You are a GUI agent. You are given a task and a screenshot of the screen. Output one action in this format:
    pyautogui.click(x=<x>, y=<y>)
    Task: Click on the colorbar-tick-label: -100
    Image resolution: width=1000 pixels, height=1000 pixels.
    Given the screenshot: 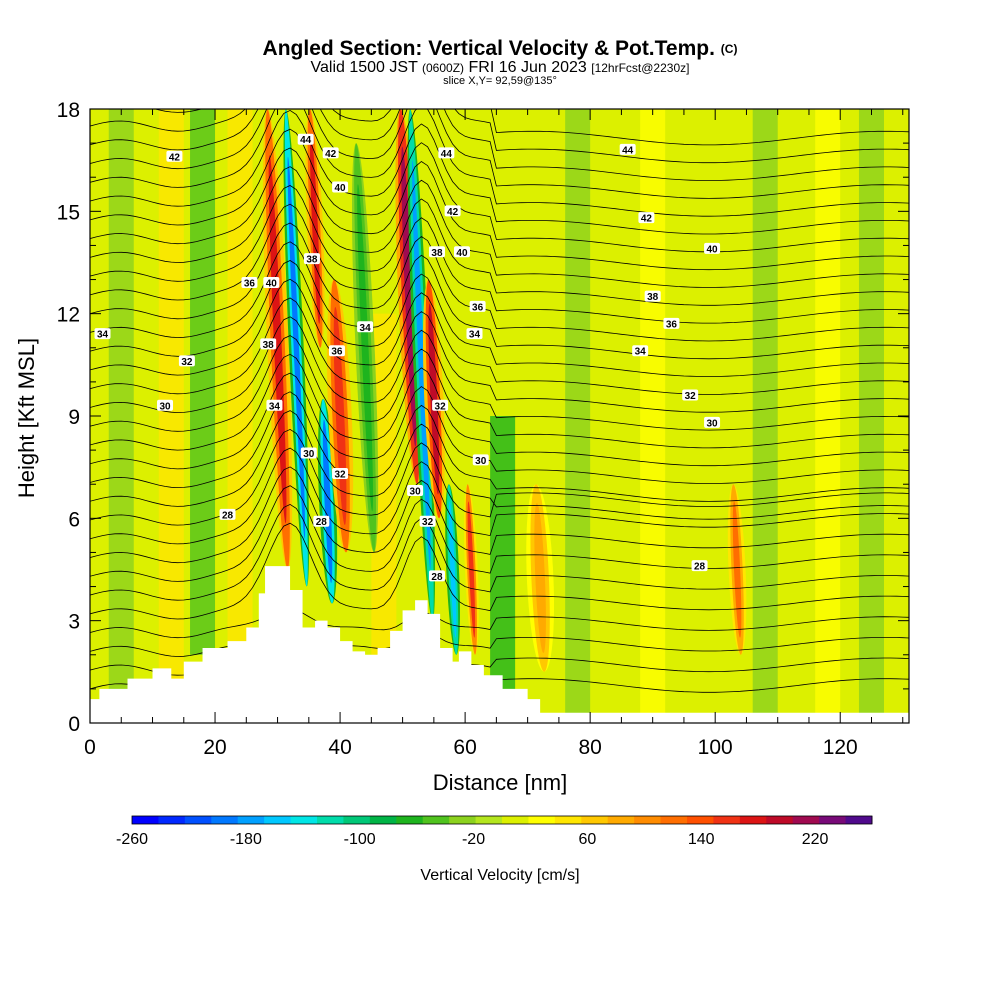 What is the action you would take?
    pyautogui.click(x=360, y=839)
    